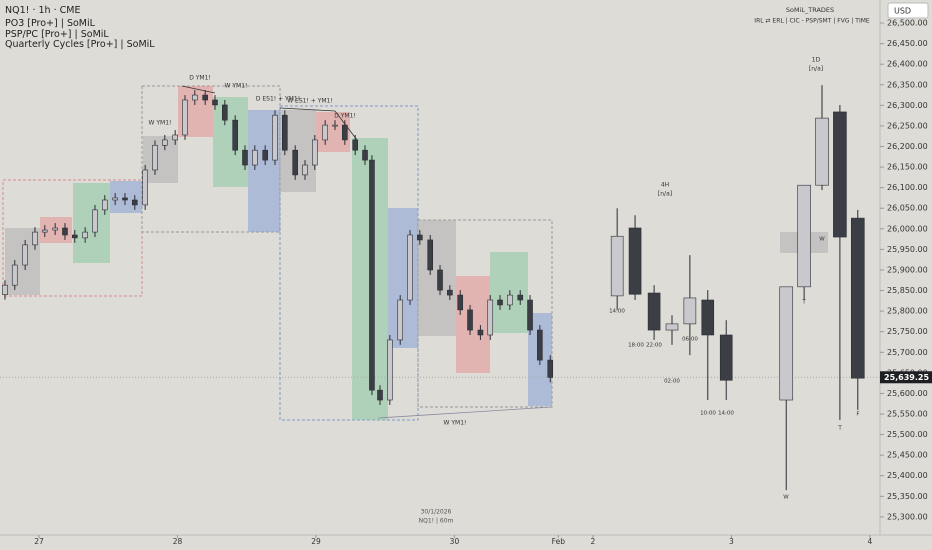  I want to click on y-tick-label: 26,200.00, so click(907, 146).